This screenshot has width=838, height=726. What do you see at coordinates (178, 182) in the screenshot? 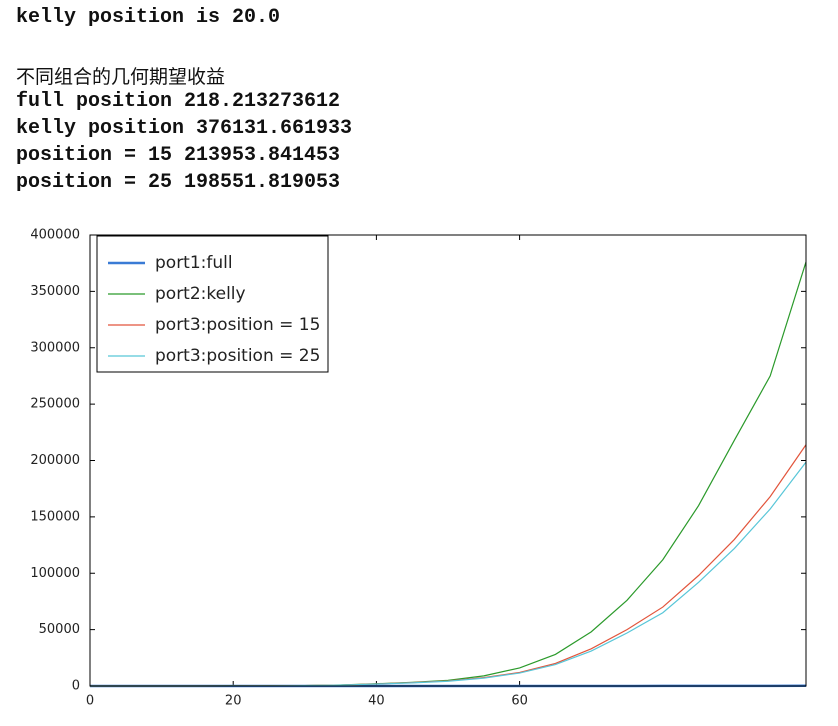
I see `output-line: position = 25 198551.819053` at bounding box center [178, 182].